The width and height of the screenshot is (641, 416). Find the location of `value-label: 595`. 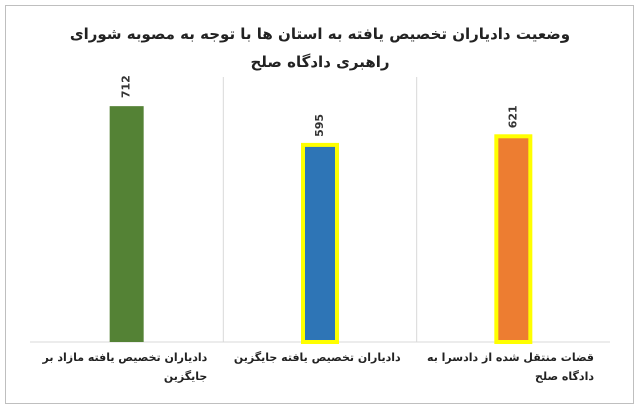

value-label: 595 is located at coordinates (319, 125).